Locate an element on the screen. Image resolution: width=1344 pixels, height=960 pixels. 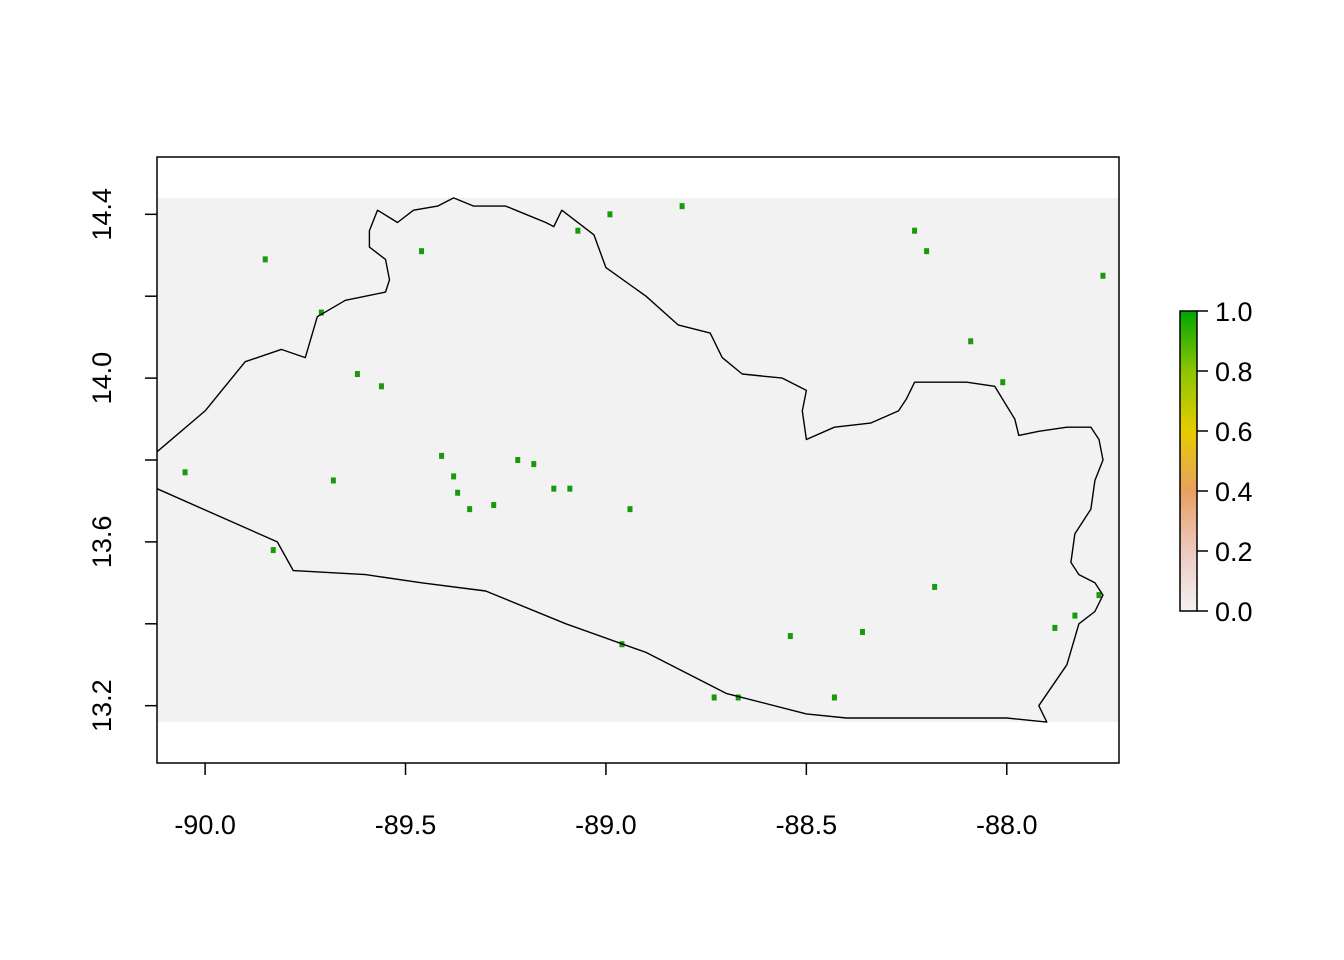
legend-color-bar is located at coordinates (1188, 461).